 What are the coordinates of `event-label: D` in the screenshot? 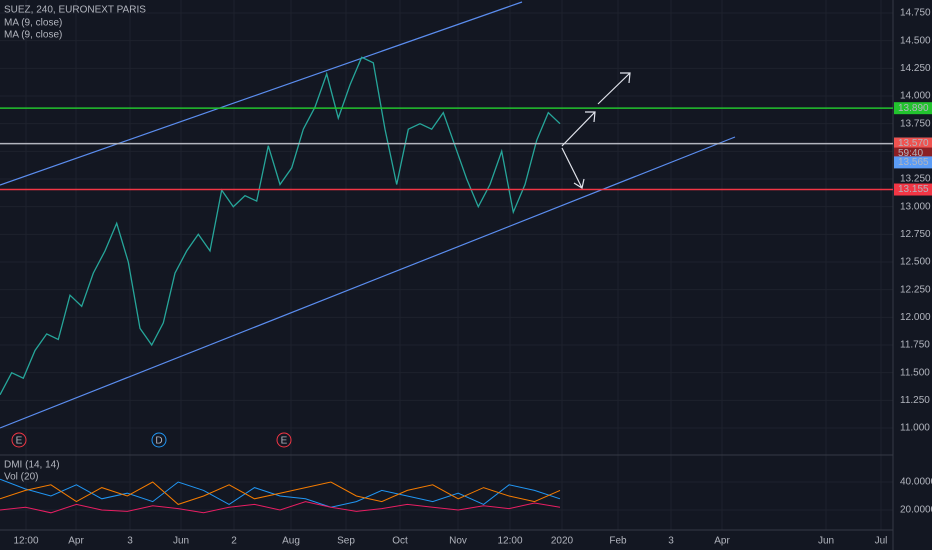 It's located at (158, 441).